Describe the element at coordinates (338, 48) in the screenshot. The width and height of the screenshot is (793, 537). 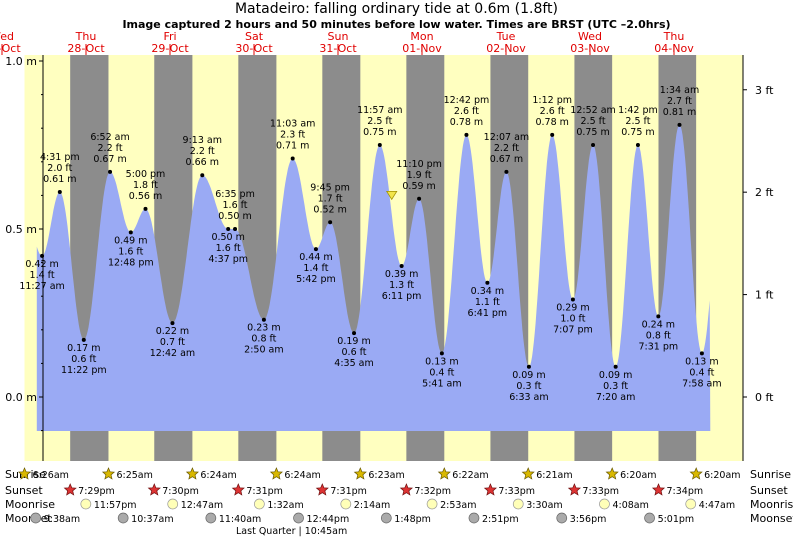
I see `day-date-label: 31-Oct` at that location.